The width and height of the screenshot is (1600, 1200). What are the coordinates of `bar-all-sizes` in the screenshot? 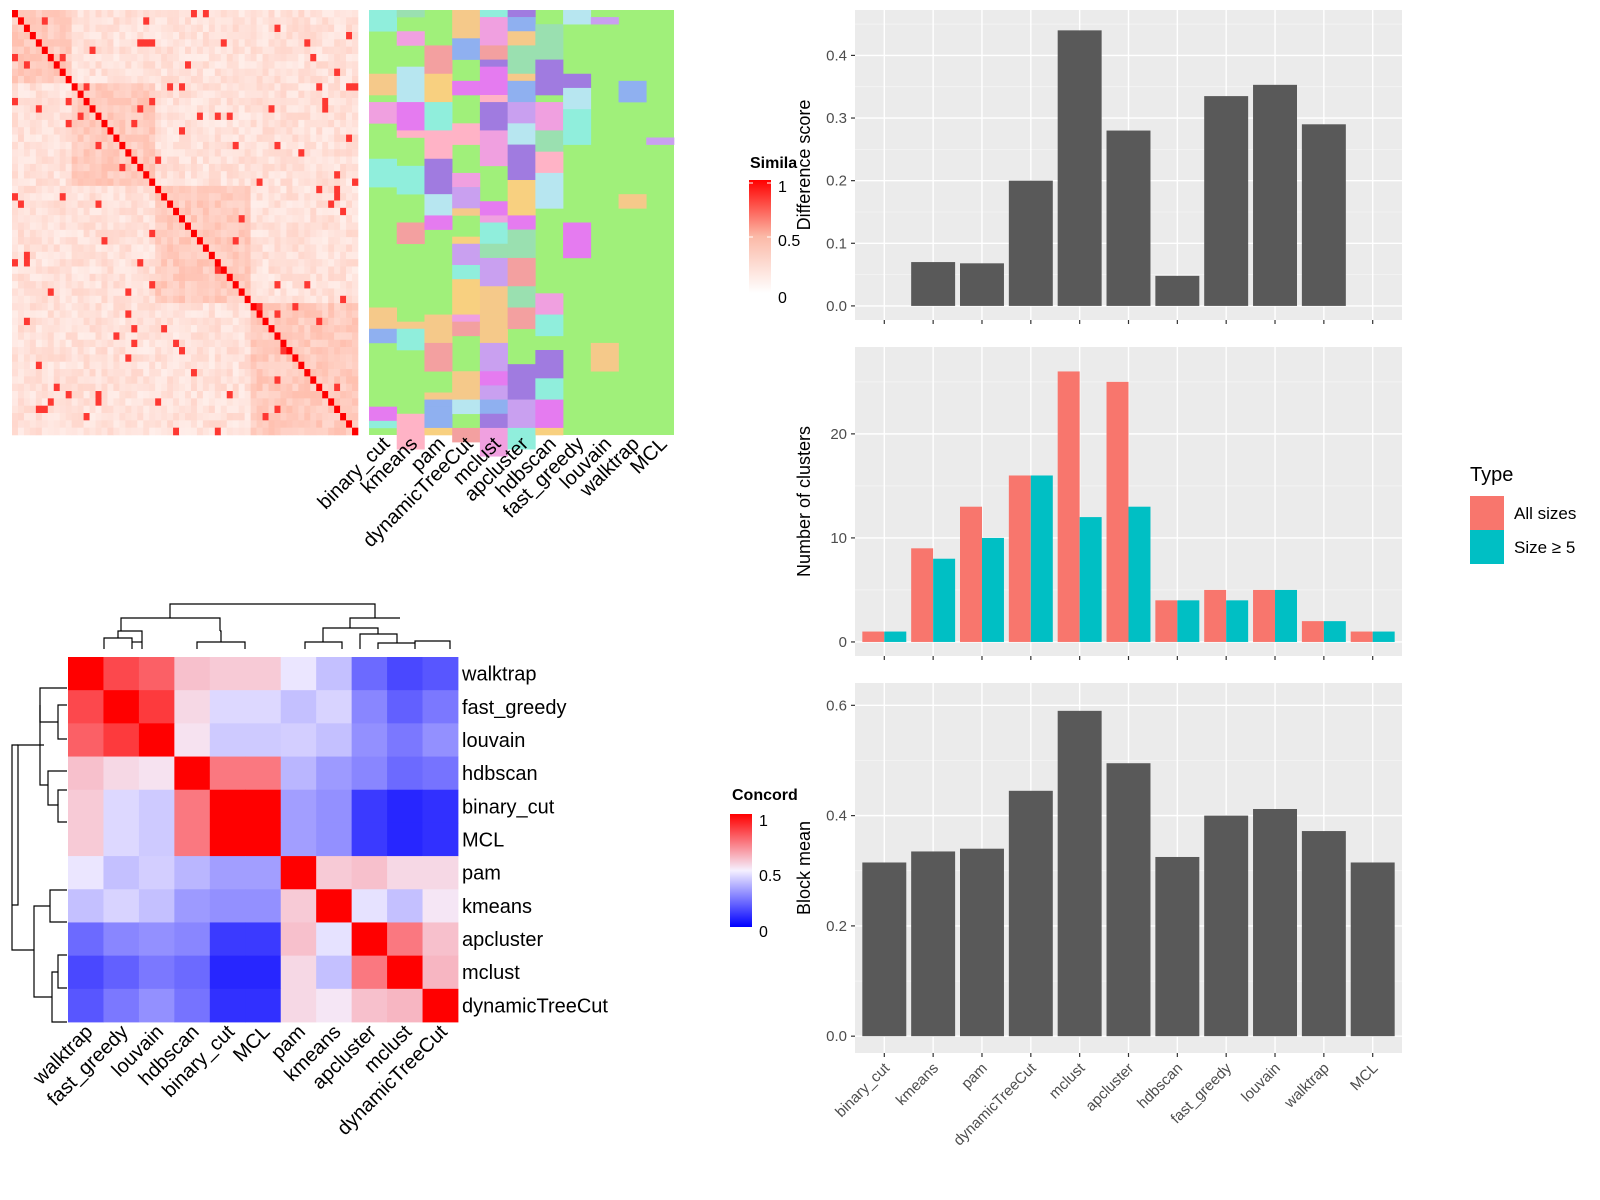 It's located at (1019, 558).